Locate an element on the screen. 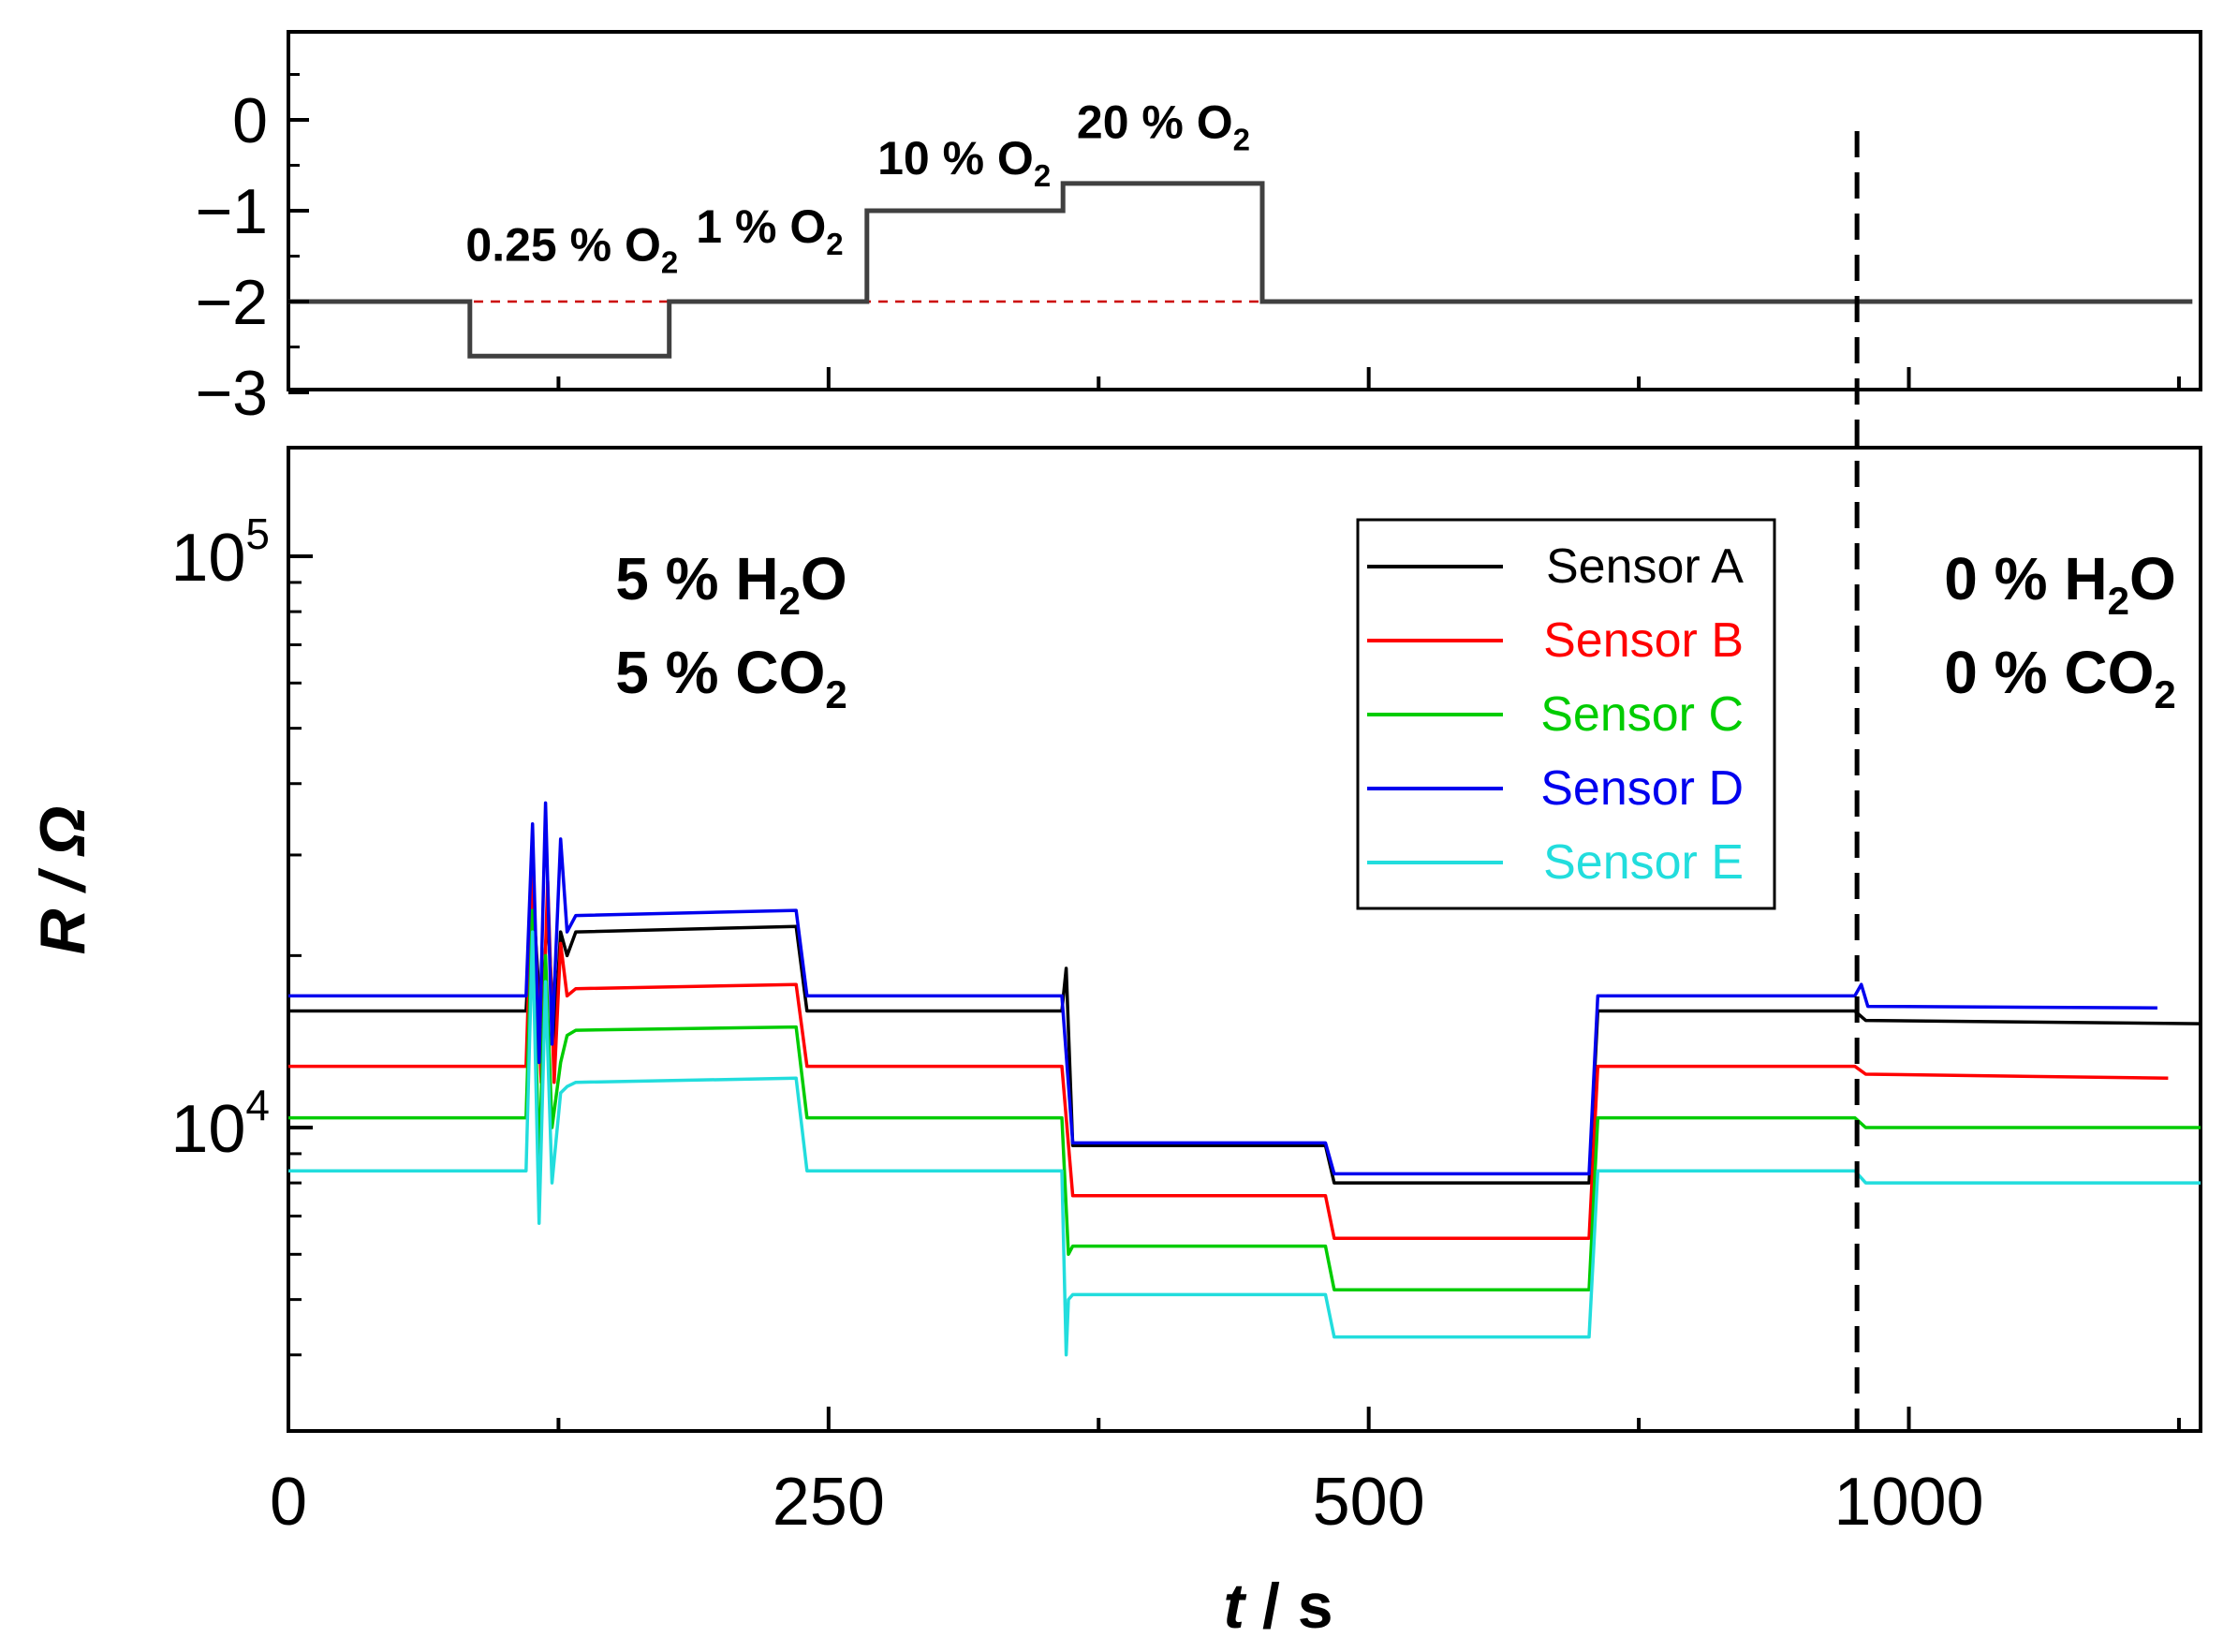 The image size is (2238, 1652). legend-label: Sensor E is located at coordinates (1643, 862).